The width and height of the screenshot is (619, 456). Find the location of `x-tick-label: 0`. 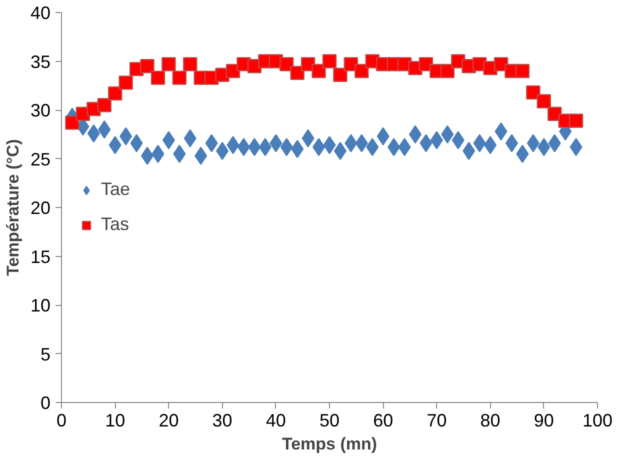

x-tick-label: 0 is located at coordinates (61, 420).